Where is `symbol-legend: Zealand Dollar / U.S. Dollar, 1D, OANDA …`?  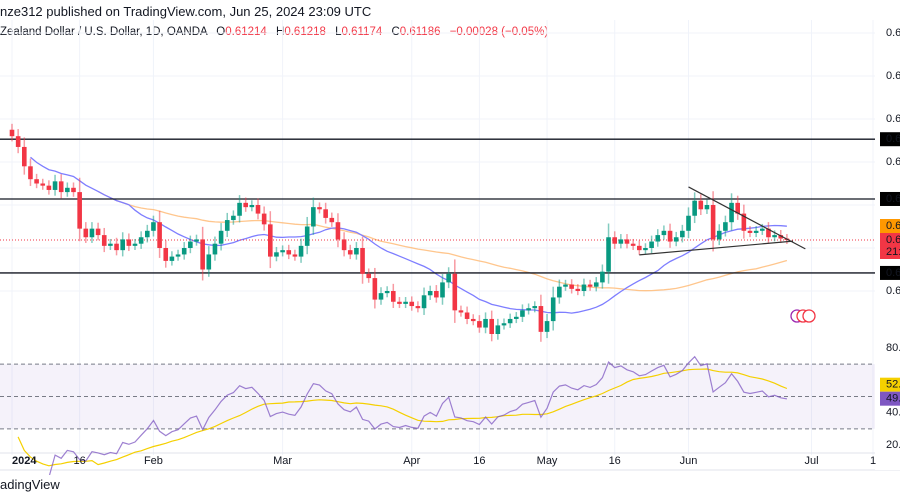 symbol-legend: Zealand Dollar / U.S. Dollar, 1D, OANDA … is located at coordinates (274, 32).